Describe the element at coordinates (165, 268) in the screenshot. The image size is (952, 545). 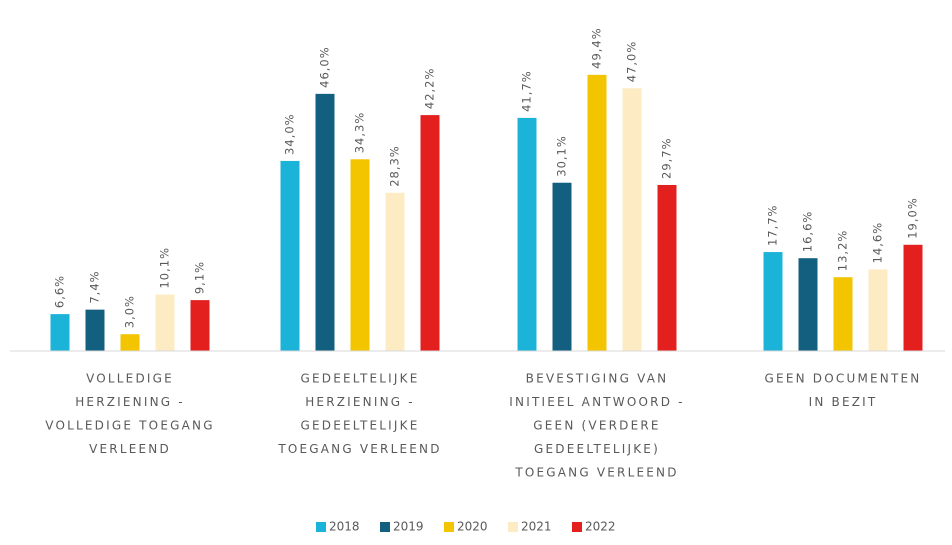
I see `value-label: 10,1%` at that location.